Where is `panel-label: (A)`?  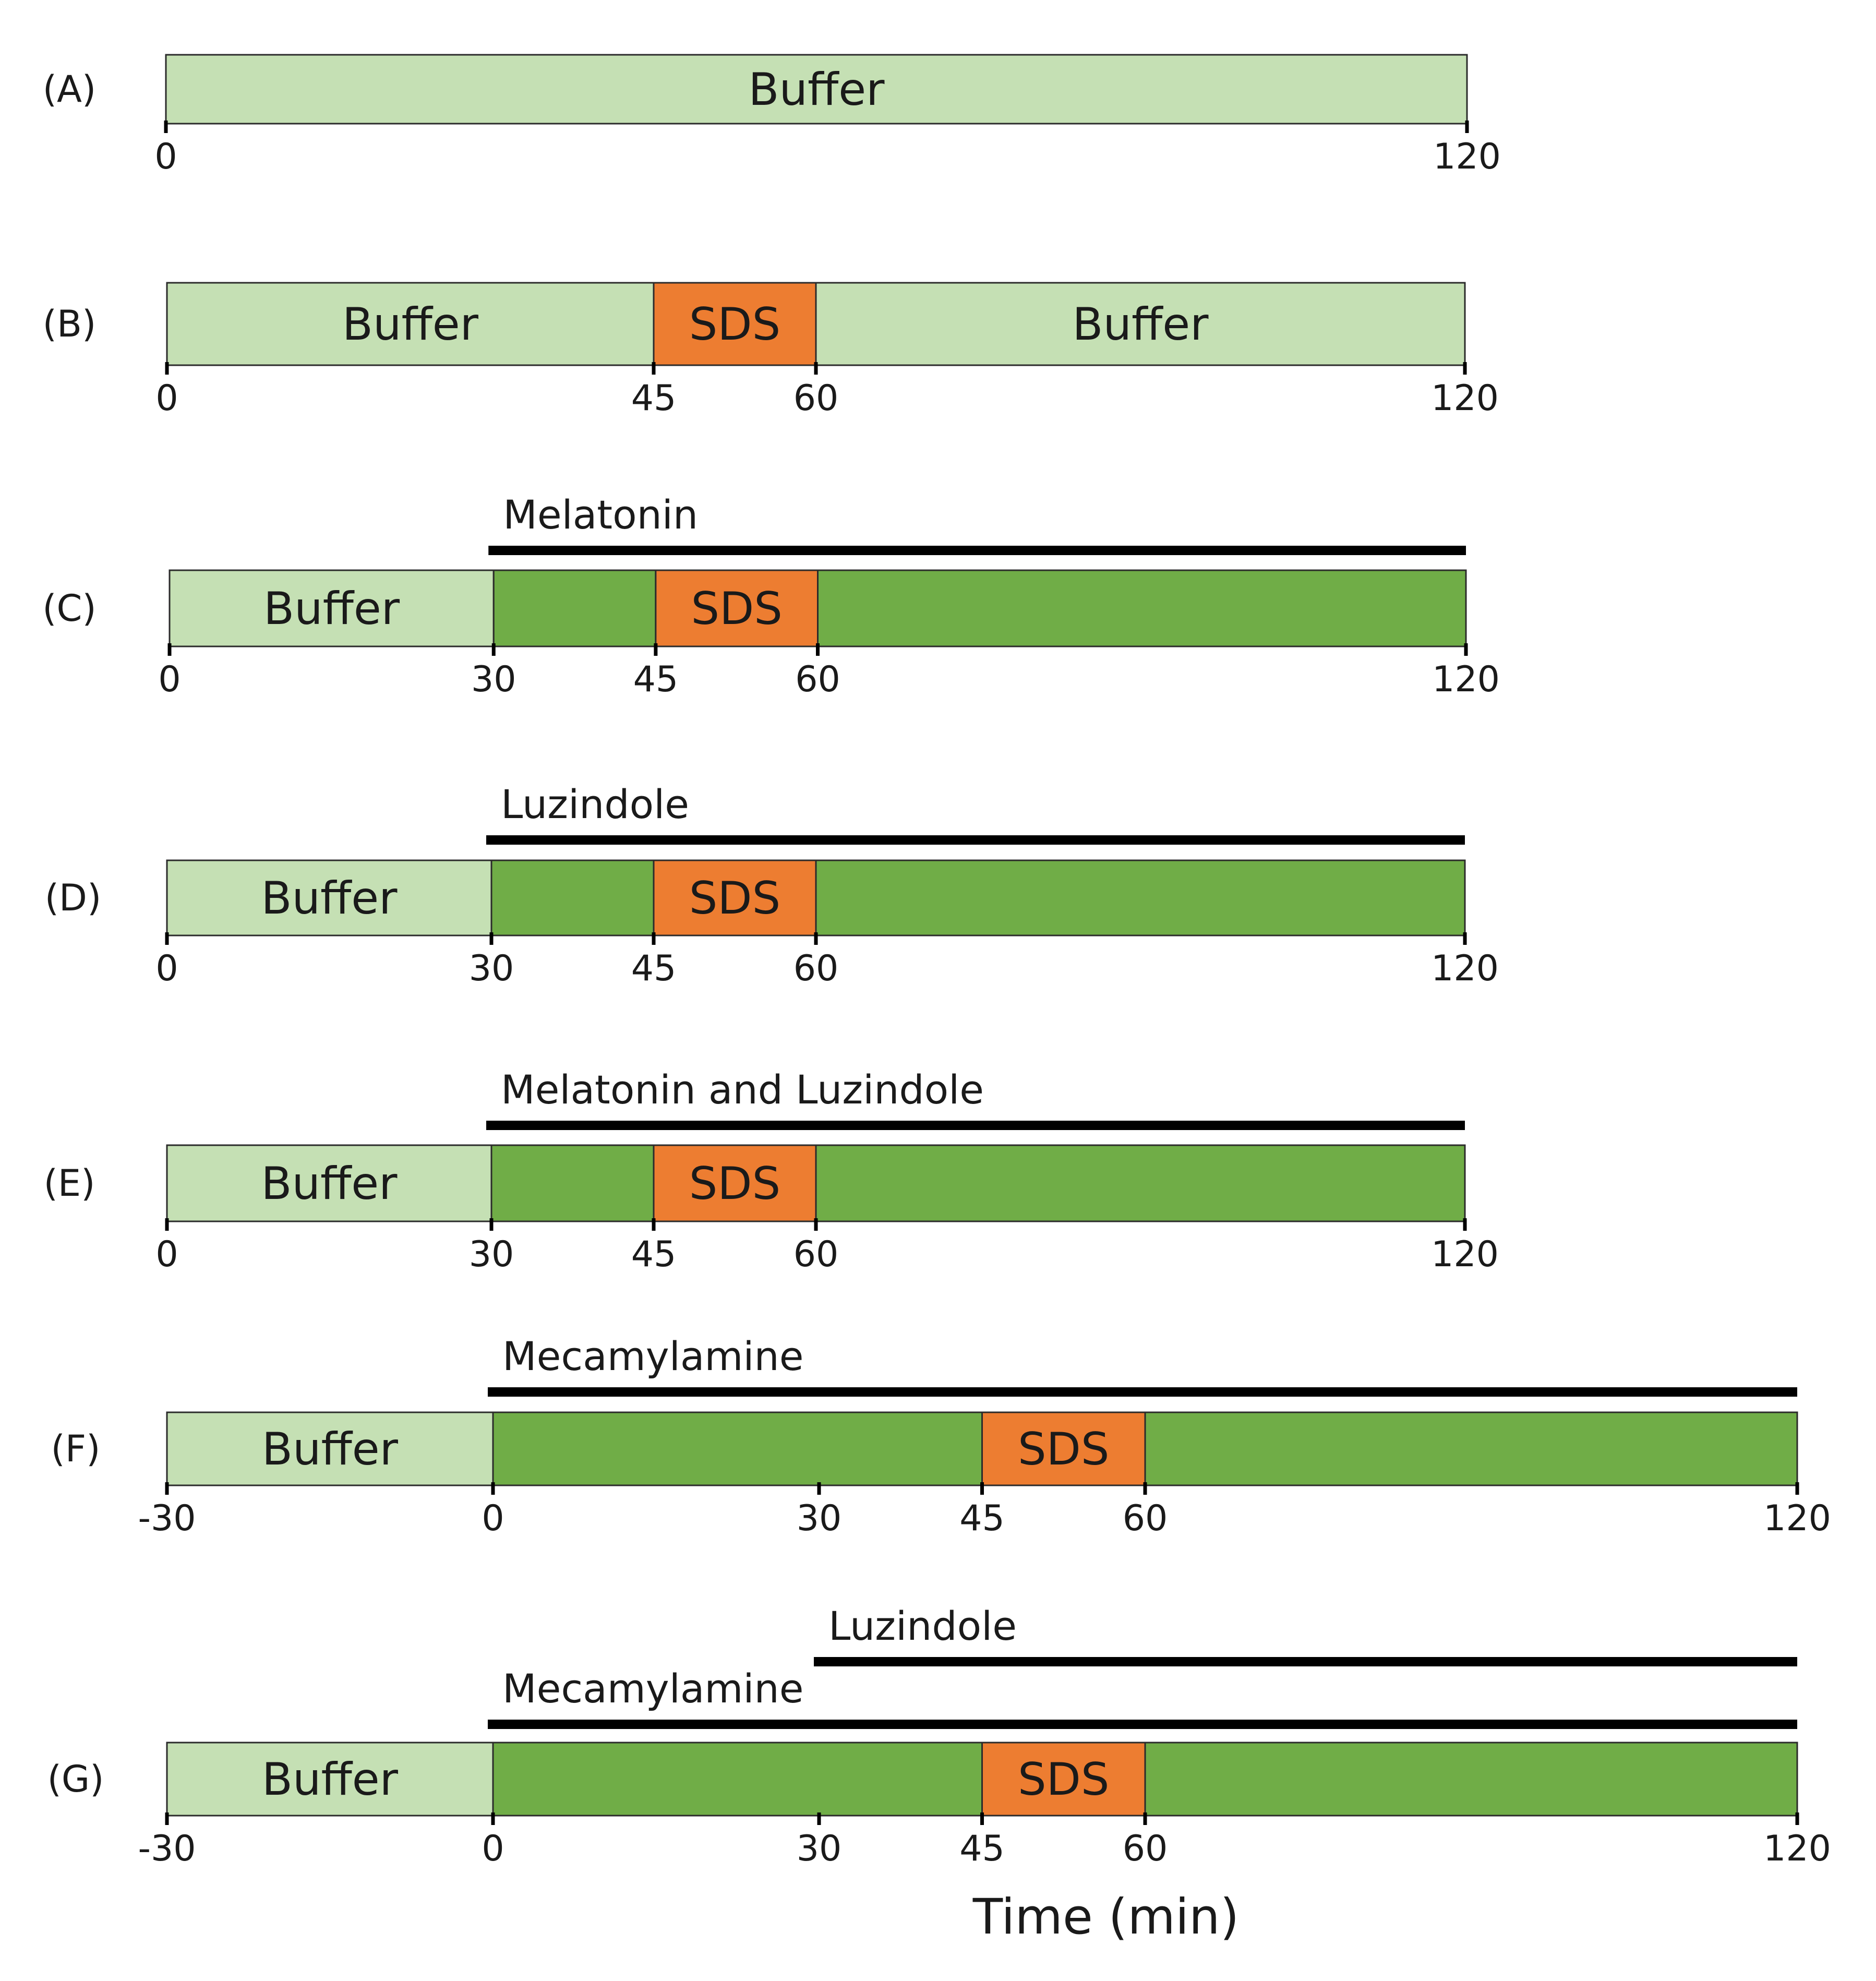
panel-label: (A) is located at coordinates (70, 90).